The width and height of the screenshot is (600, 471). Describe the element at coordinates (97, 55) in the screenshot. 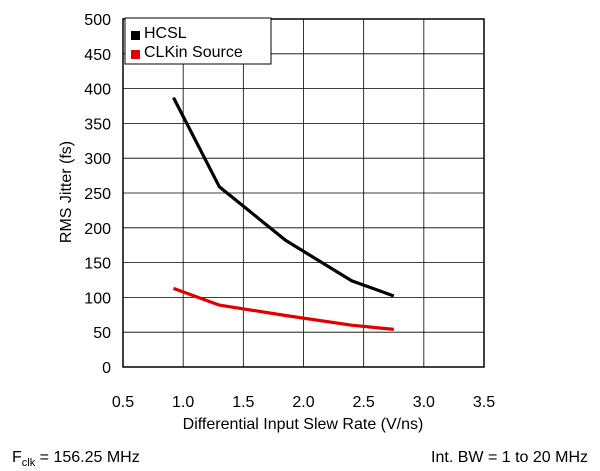

I see `y-tick-label: 450` at that location.